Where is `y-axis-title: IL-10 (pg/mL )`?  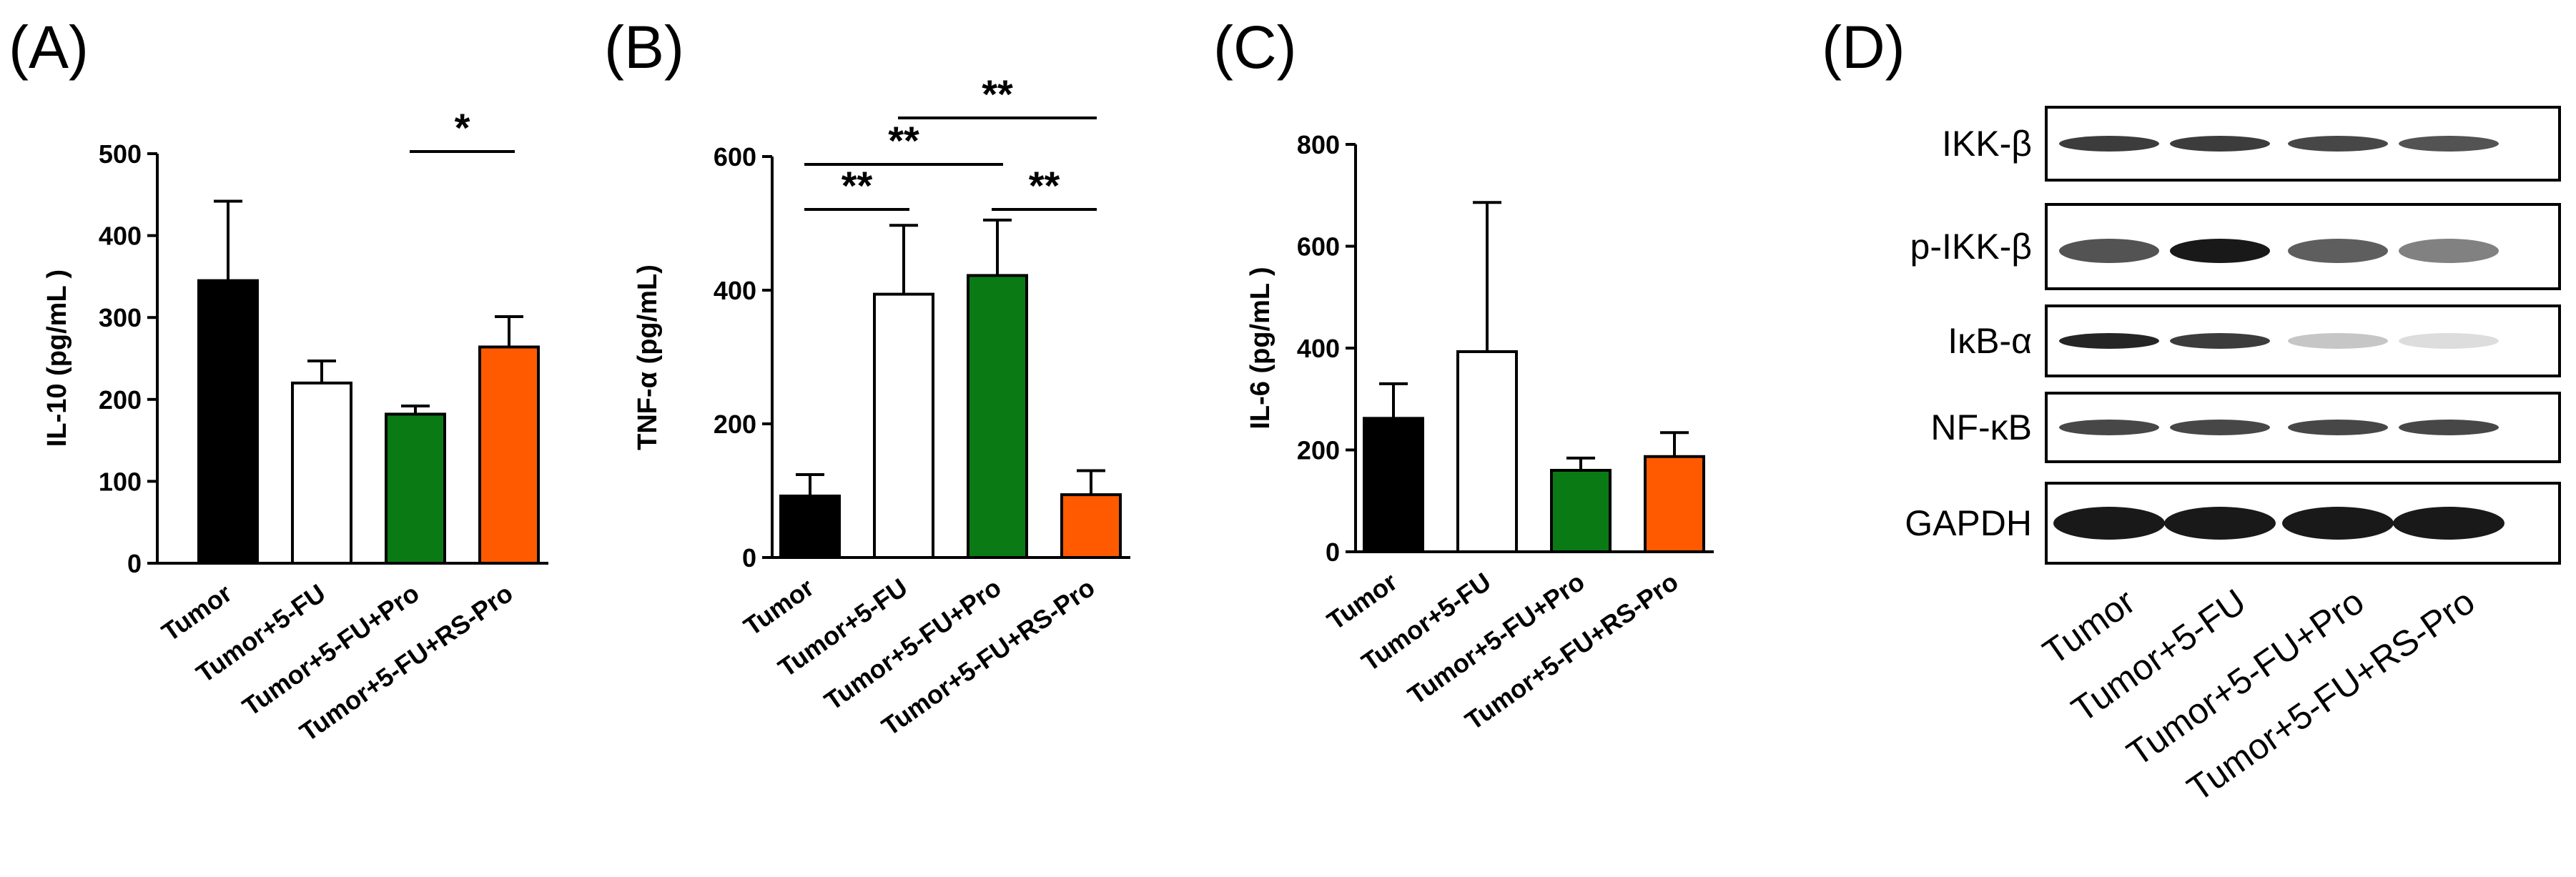 y-axis-title: IL-10 (pg/mL ) is located at coordinates (57, 358).